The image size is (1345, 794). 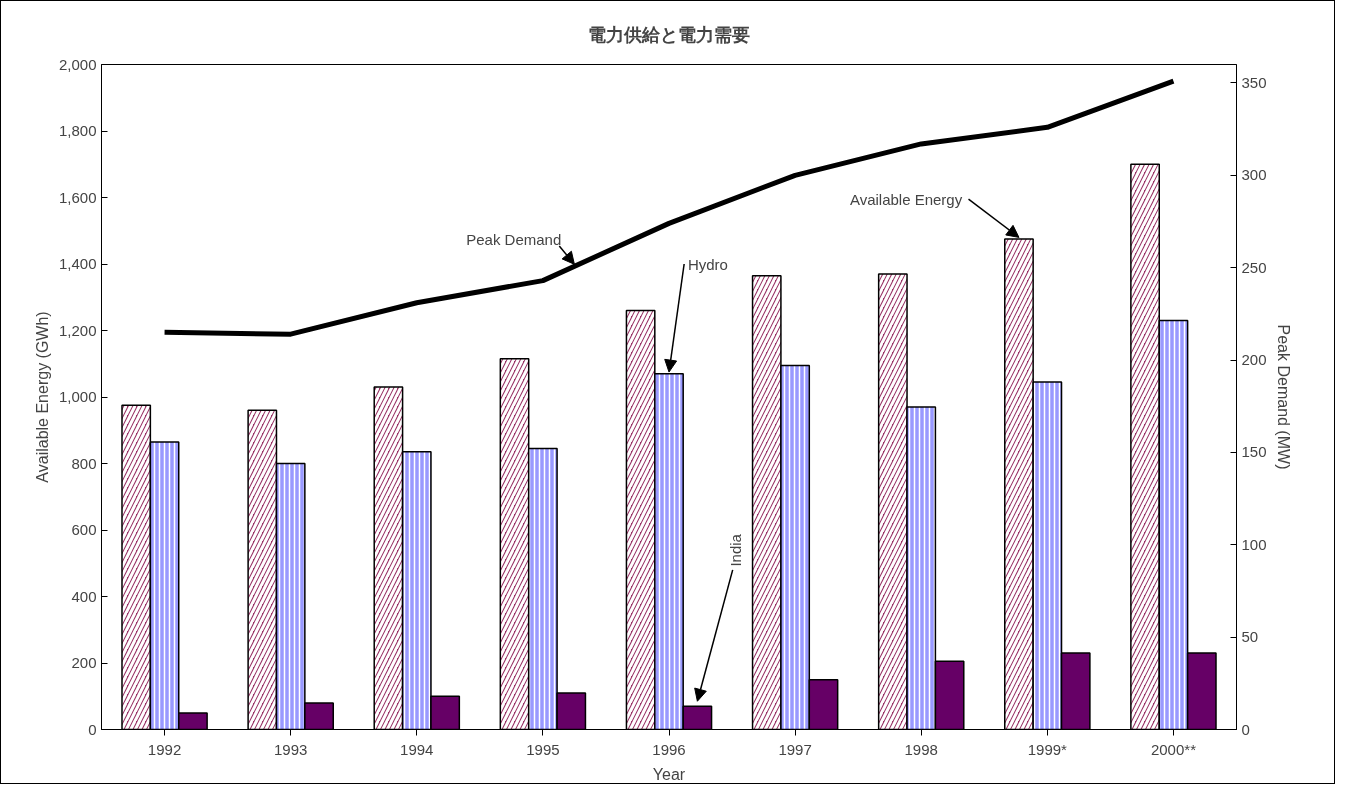 I want to click on y-tick-label: 200, so click(x=84, y=662).